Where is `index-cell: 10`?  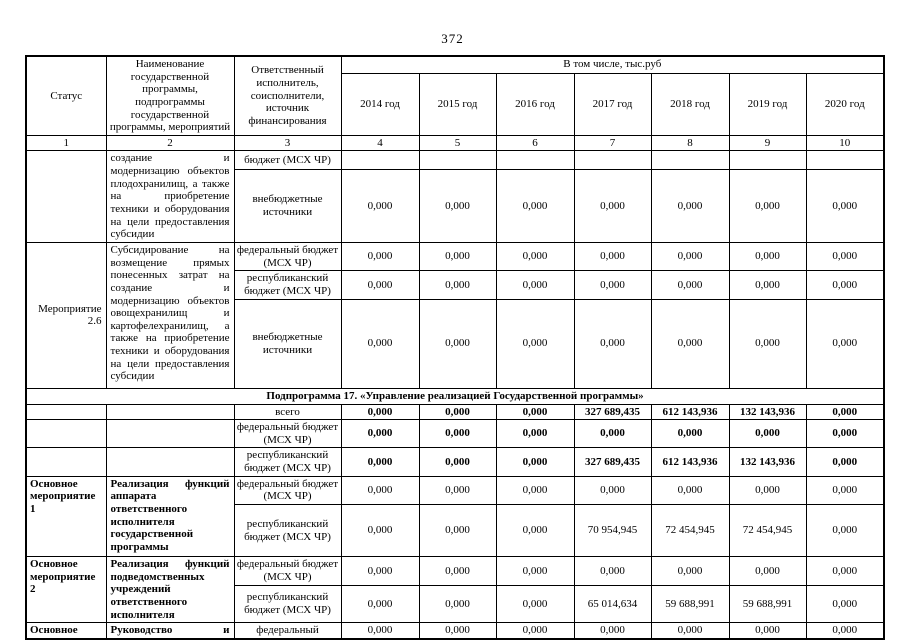 index-cell: 10 is located at coordinates (845, 143).